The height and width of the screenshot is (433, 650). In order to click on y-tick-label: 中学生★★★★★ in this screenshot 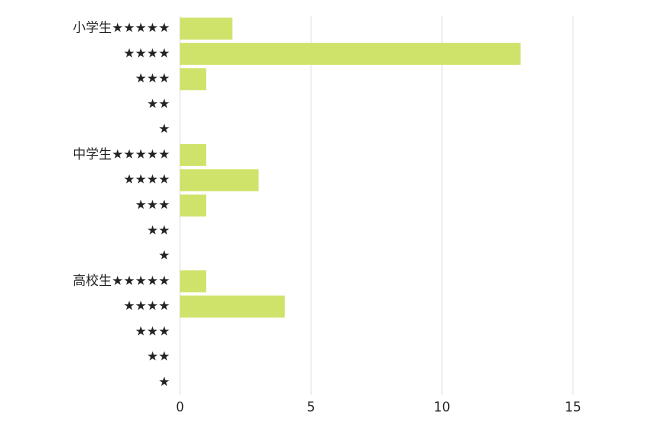, I will do `click(121, 154)`.